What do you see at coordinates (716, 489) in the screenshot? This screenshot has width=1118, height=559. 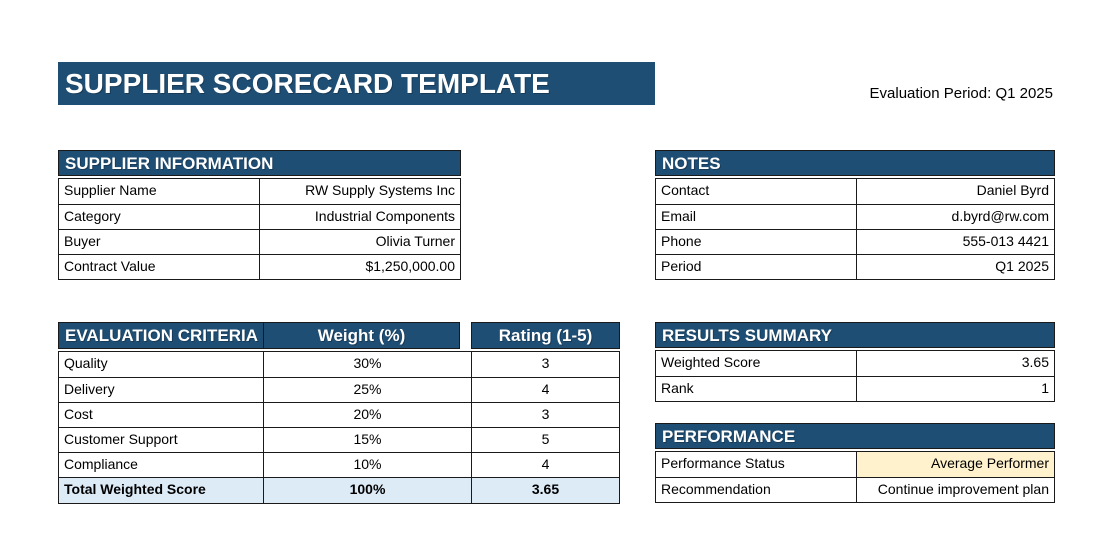 I see `recommendation-label: Recommendation` at bounding box center [716, 489].